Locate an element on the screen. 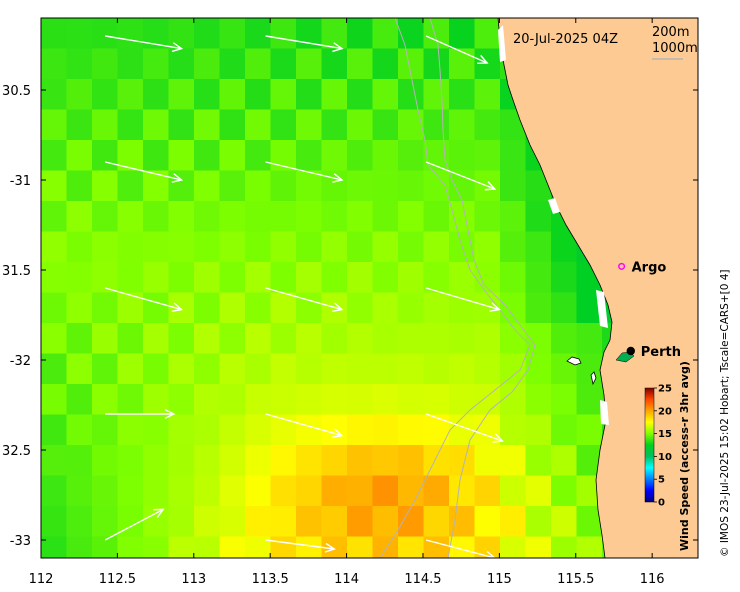 Image resolution: width=740 pixels, height=592 pixels. x-tick-label: 116 is located at coordinates (652, 579).